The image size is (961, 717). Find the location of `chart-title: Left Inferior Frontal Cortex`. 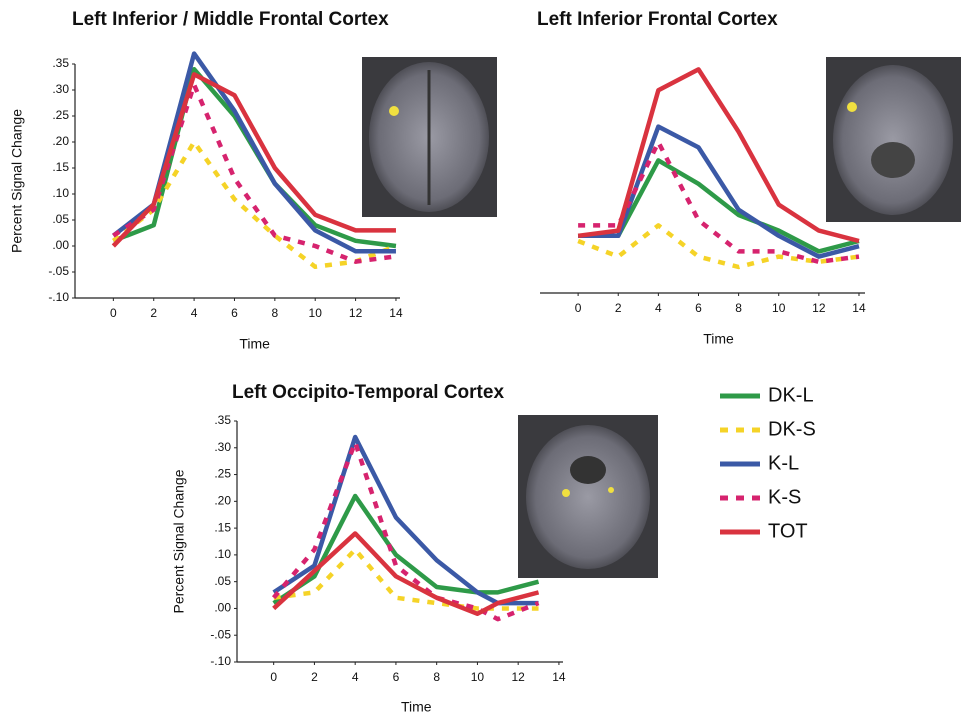

chart-title: Left Inferior Frontal Cortex is located at coordinates (657, 19).